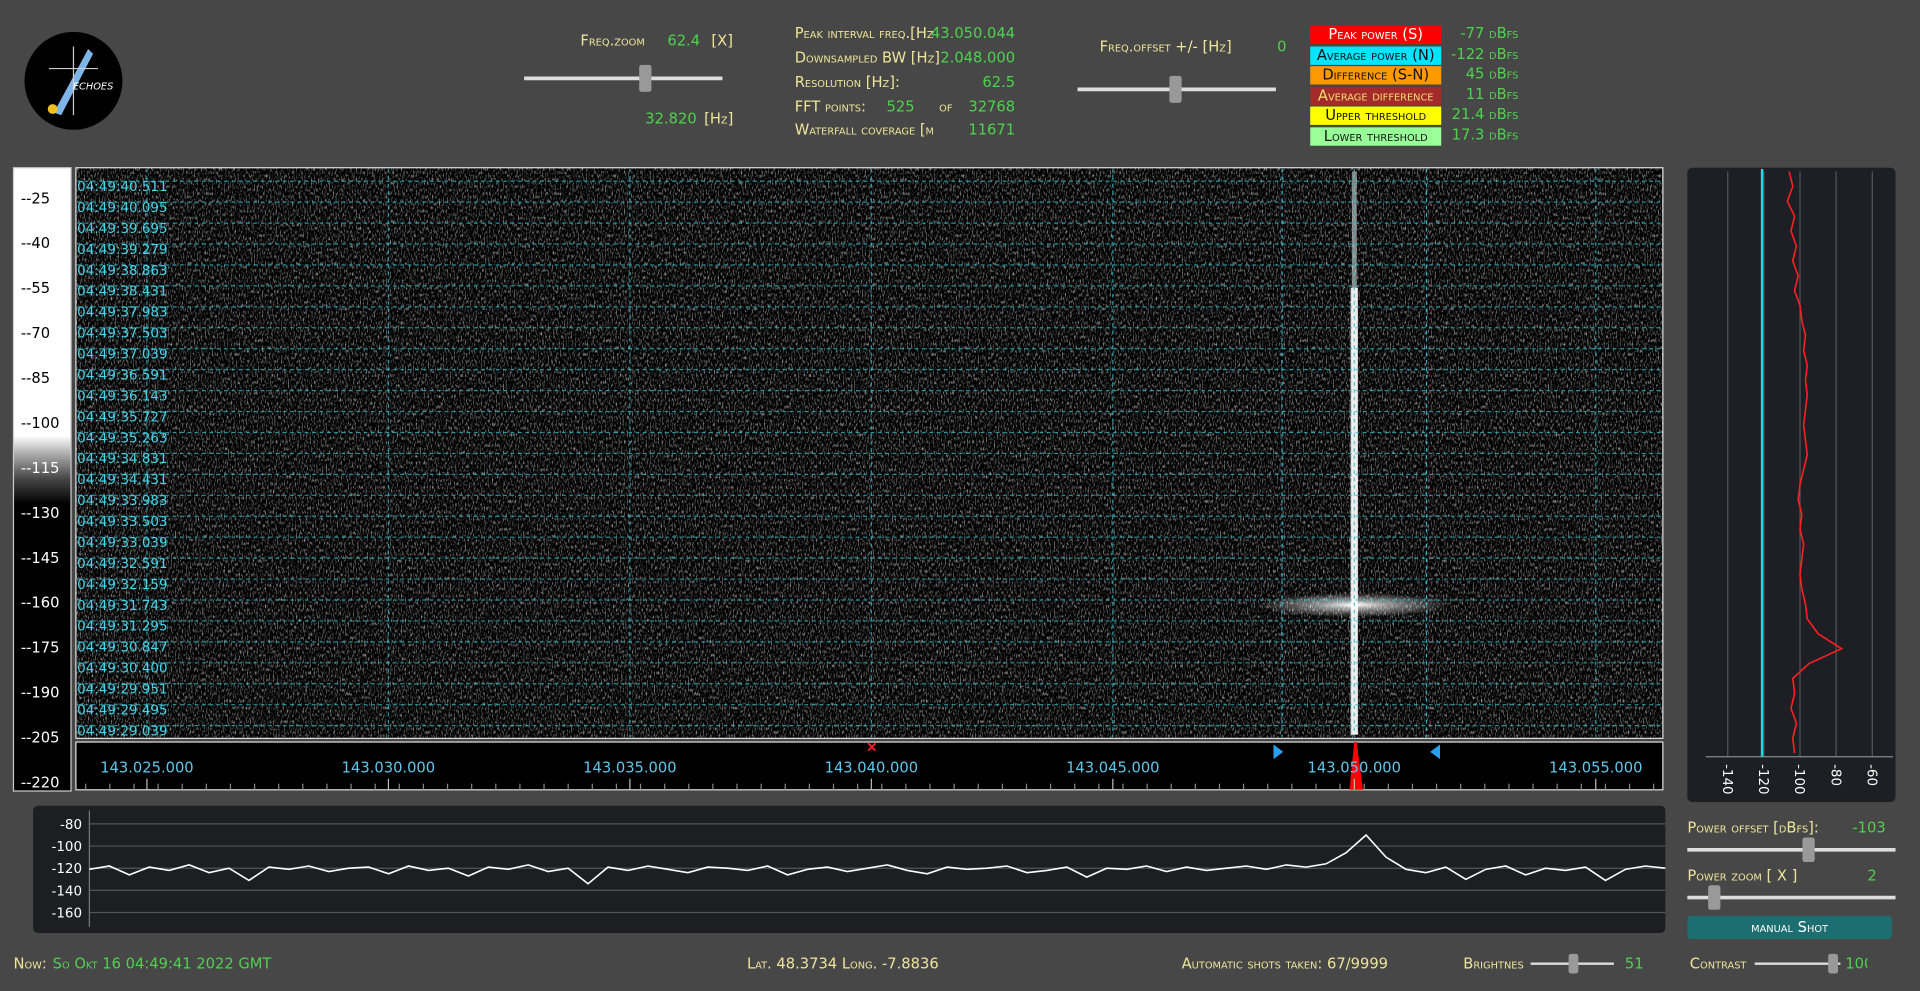 The image size is (1920, 991). Describe the element at coordinates (847, 82) in the screenshot. I see `info-label: Resolution [Hz]:` at that location.